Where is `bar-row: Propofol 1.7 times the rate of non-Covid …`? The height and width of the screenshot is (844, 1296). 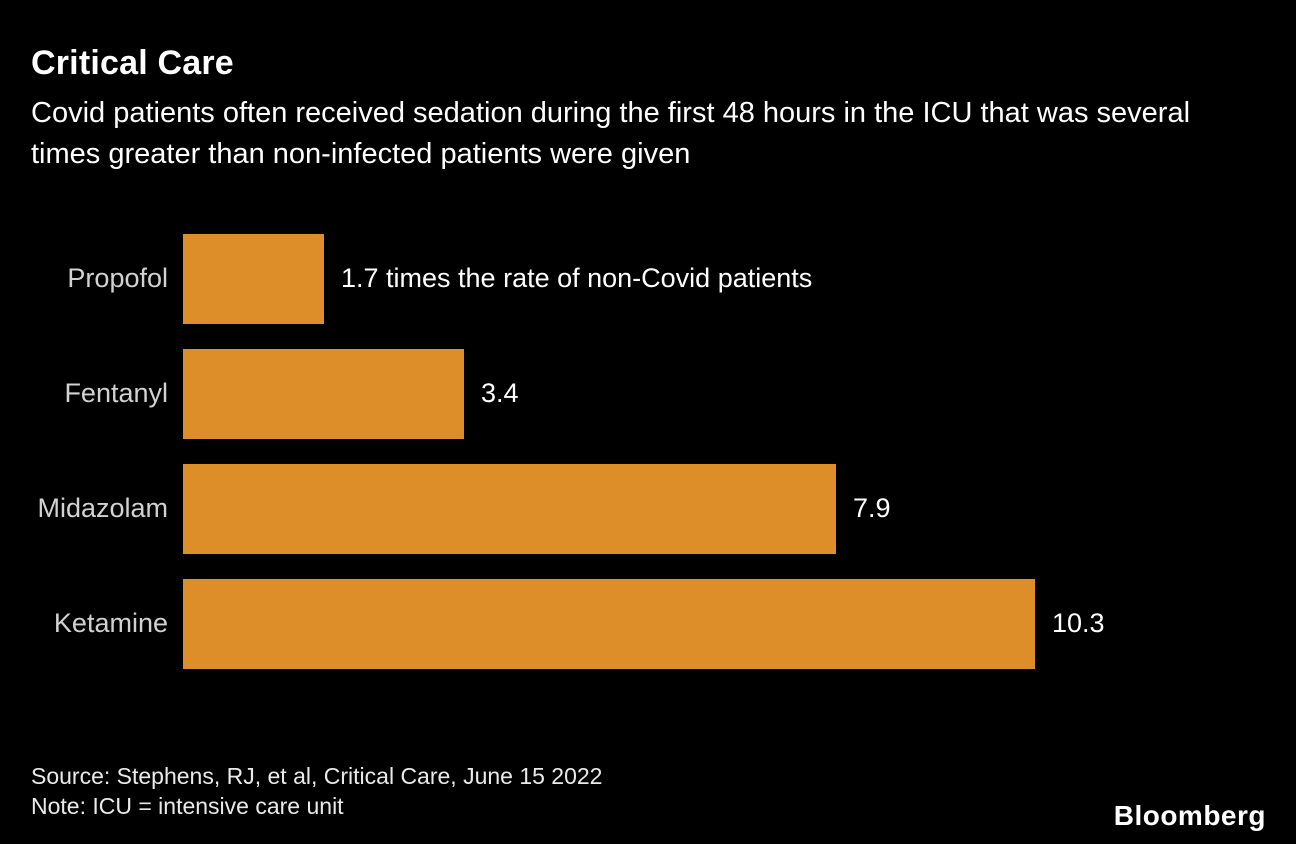
bar-row: Propofol 1.7 times the rate of non-Covid … is located at coordinates (648, 278).